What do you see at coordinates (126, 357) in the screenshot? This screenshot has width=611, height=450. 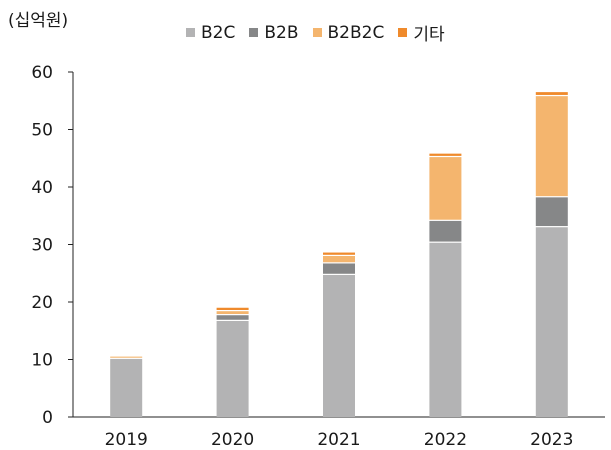 I see `bar-segment-b2b2c-2019` at bounding box center [126, 357].